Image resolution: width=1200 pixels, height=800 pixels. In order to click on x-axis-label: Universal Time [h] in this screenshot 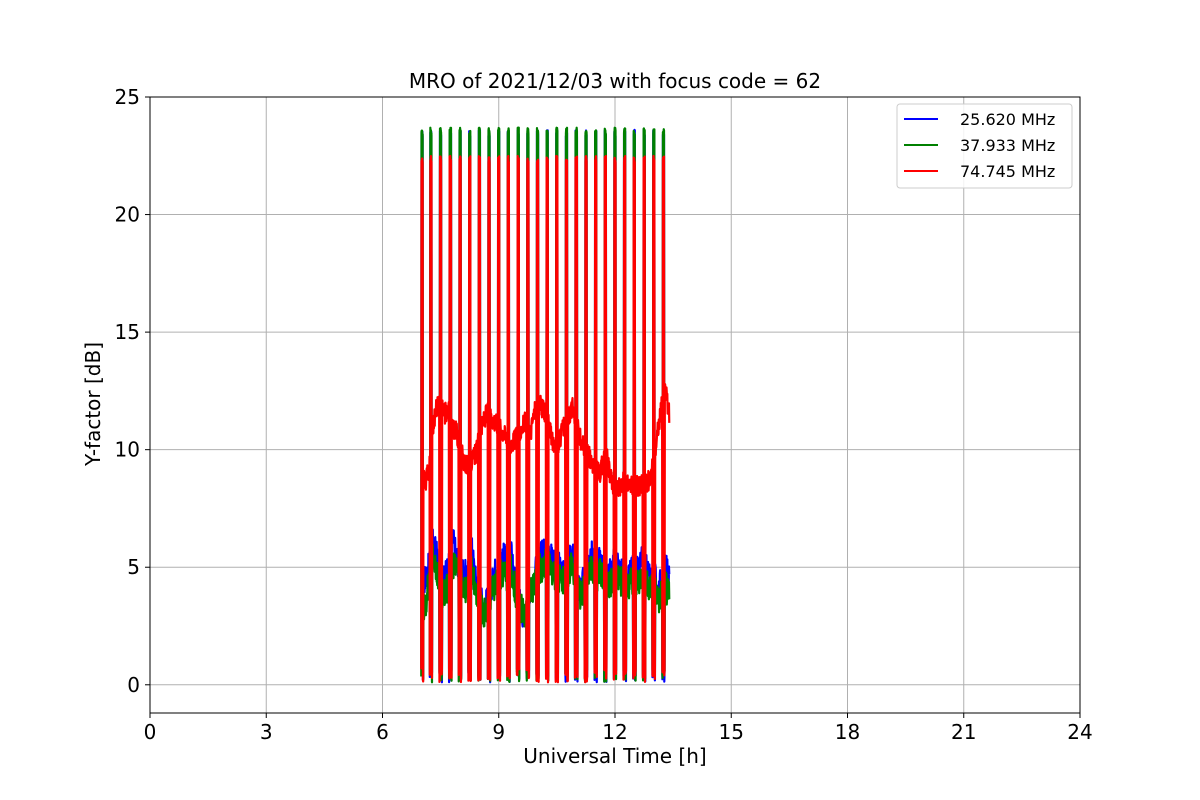, I will do `click(614, 756)`.